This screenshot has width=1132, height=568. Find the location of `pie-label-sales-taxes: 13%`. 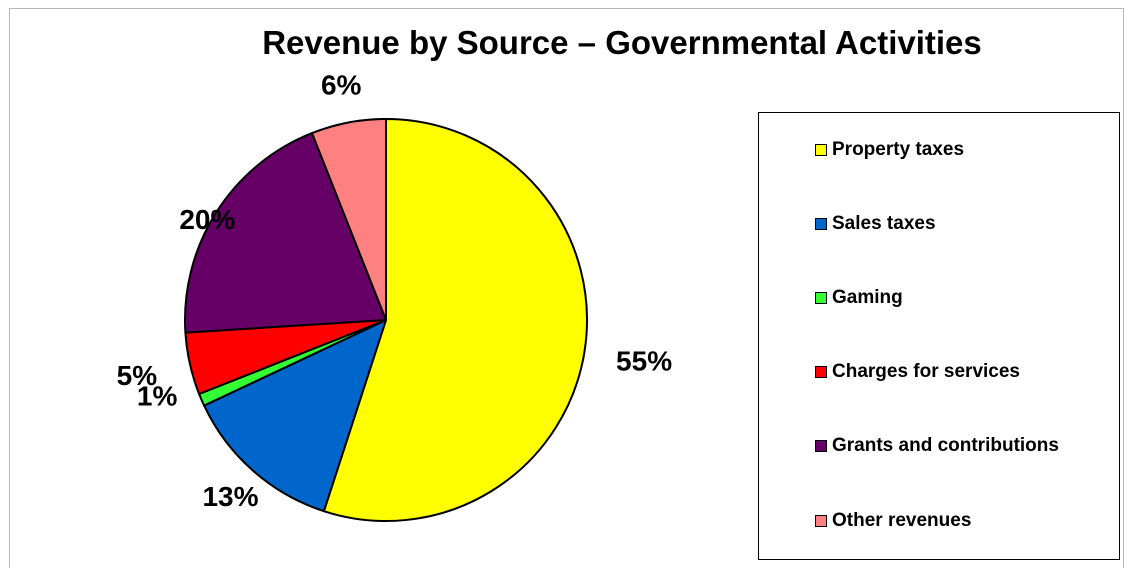

pie-label-sales-taxes: 13% is located at coordinates (230, 496).